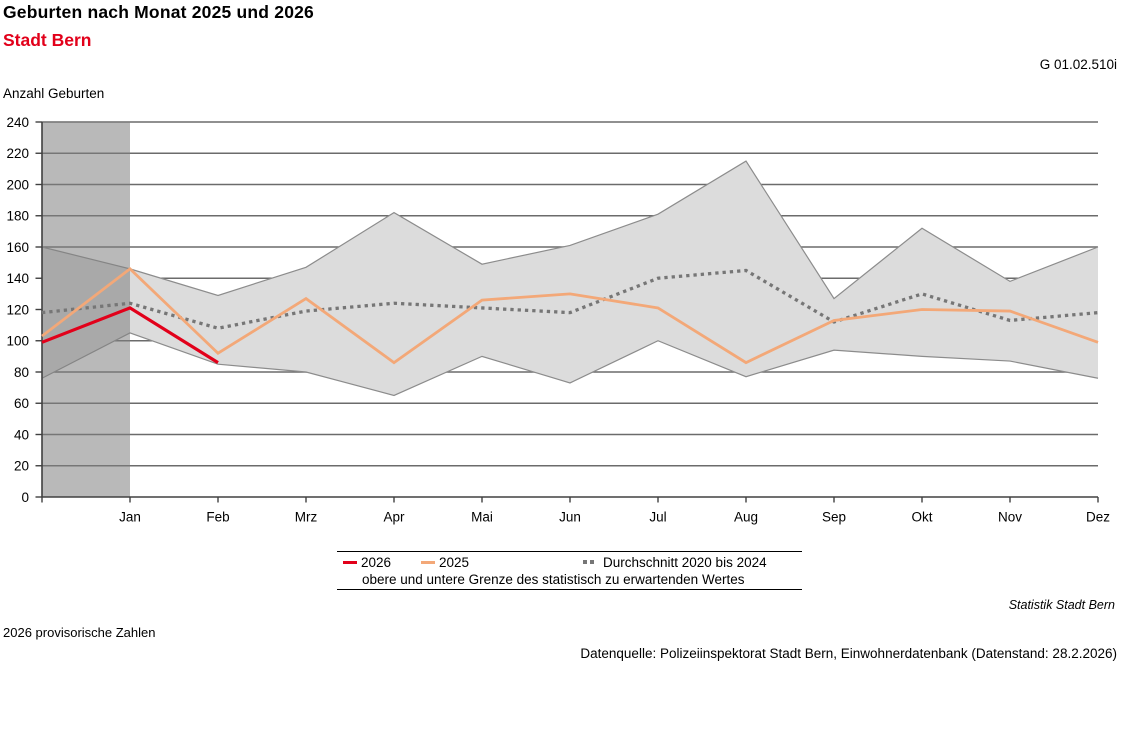 This screenshot has width=1127, height=739. I want to click on svg-text: 220, so click(17, 153).